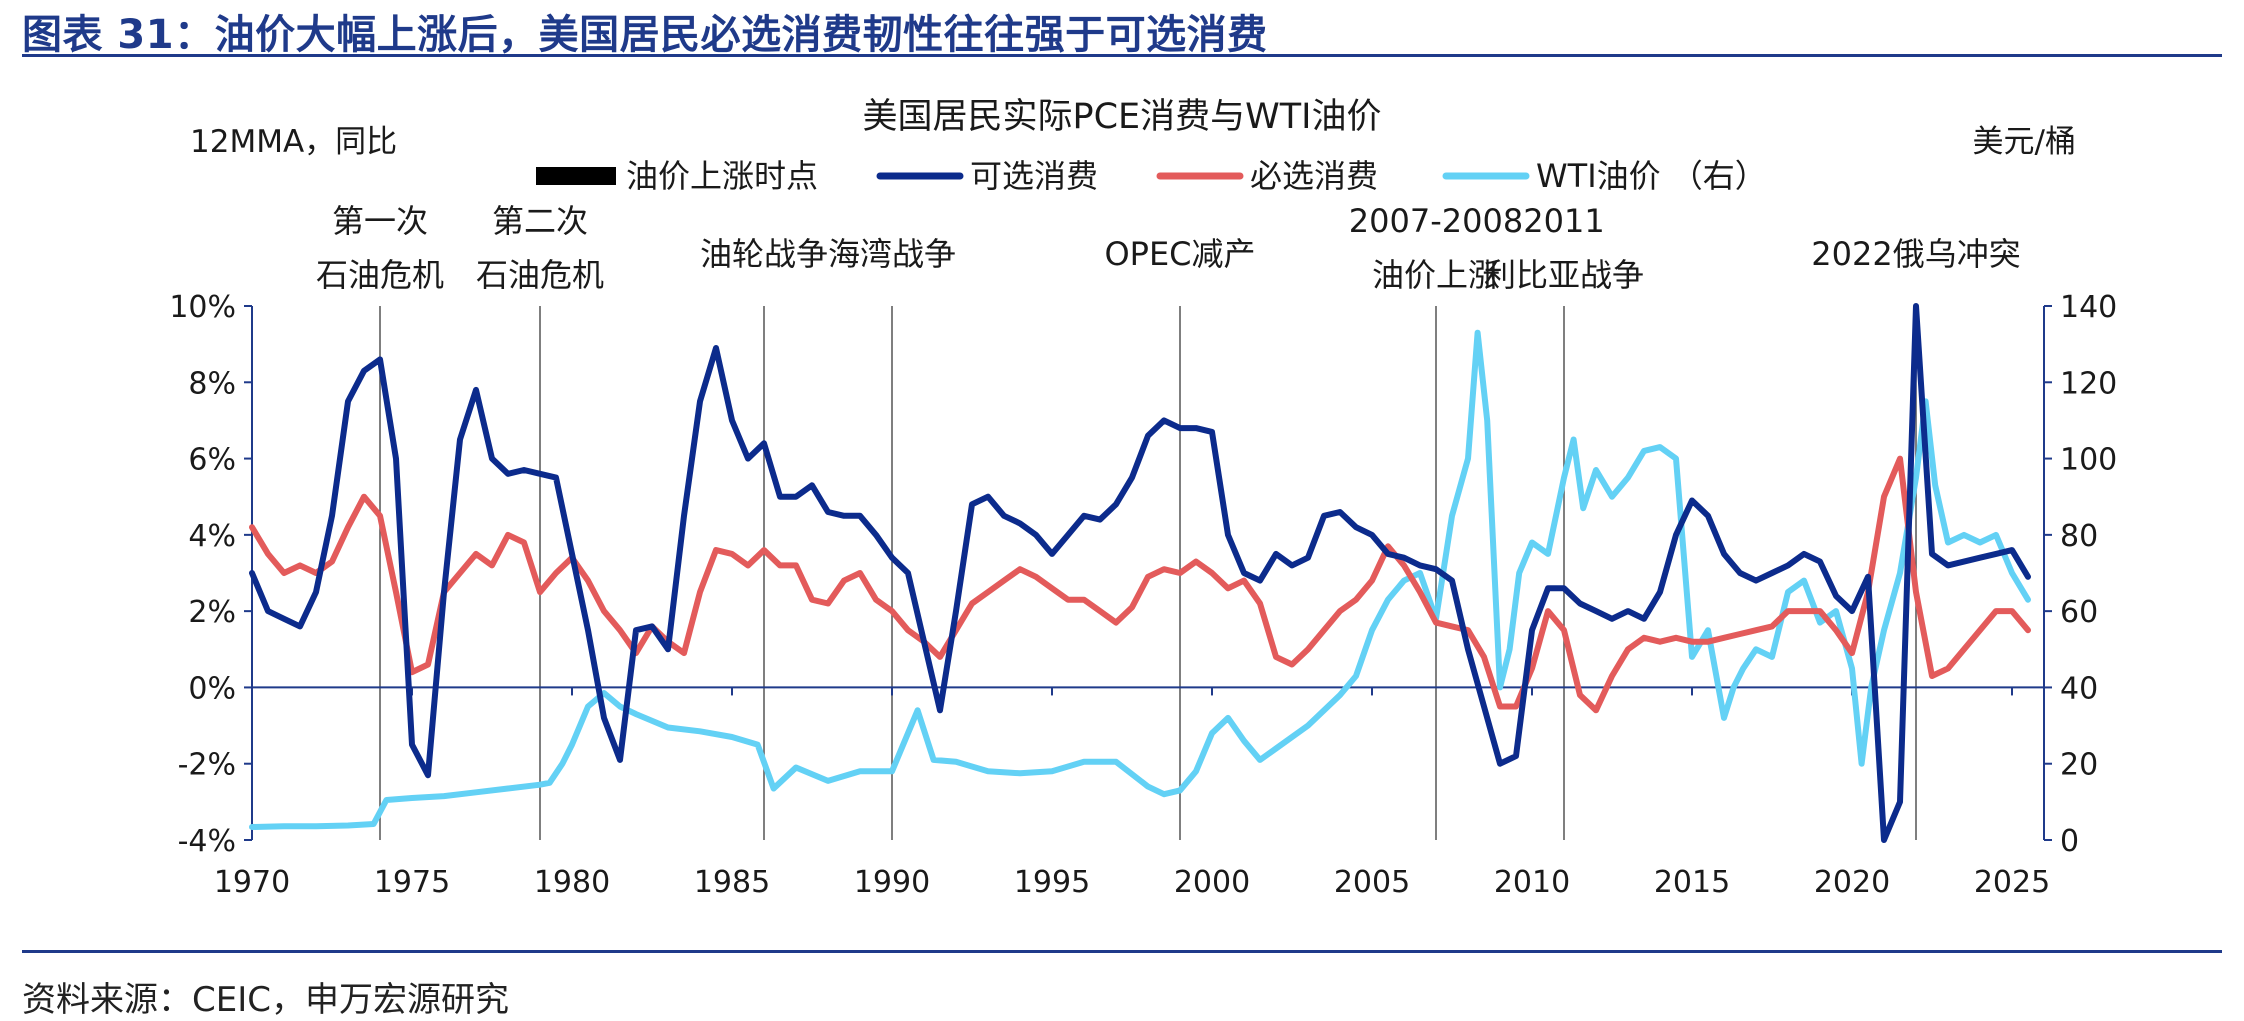 This screenshot has width=2244, height=1021. What do you see at coordinates (212, 460) in the screenshot?
I see `left-tick-label-2: 6%` at bounding box center [212, 460].